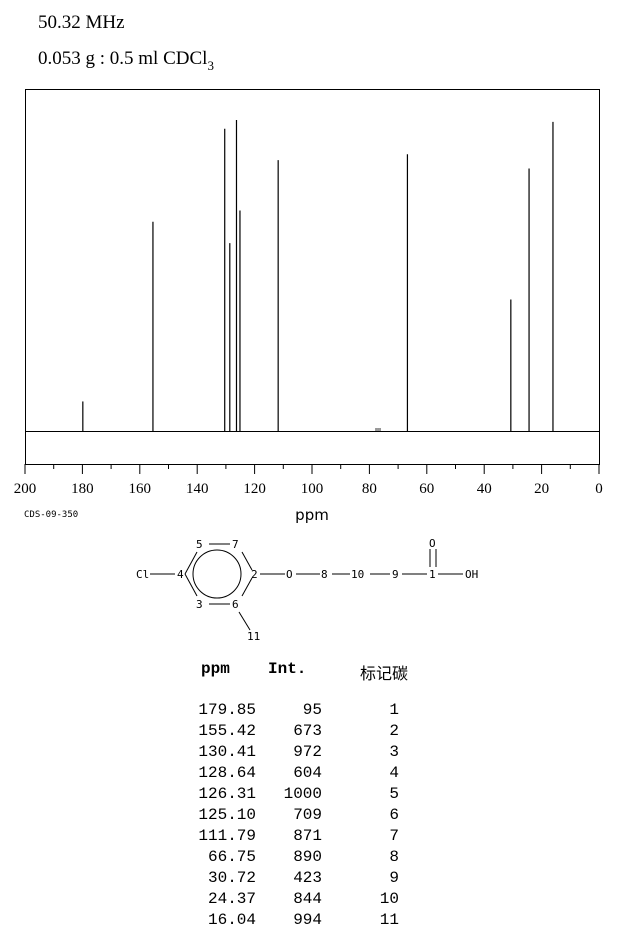  I want to click on spectrum-code: CDS-09-350, so click(51, 515).